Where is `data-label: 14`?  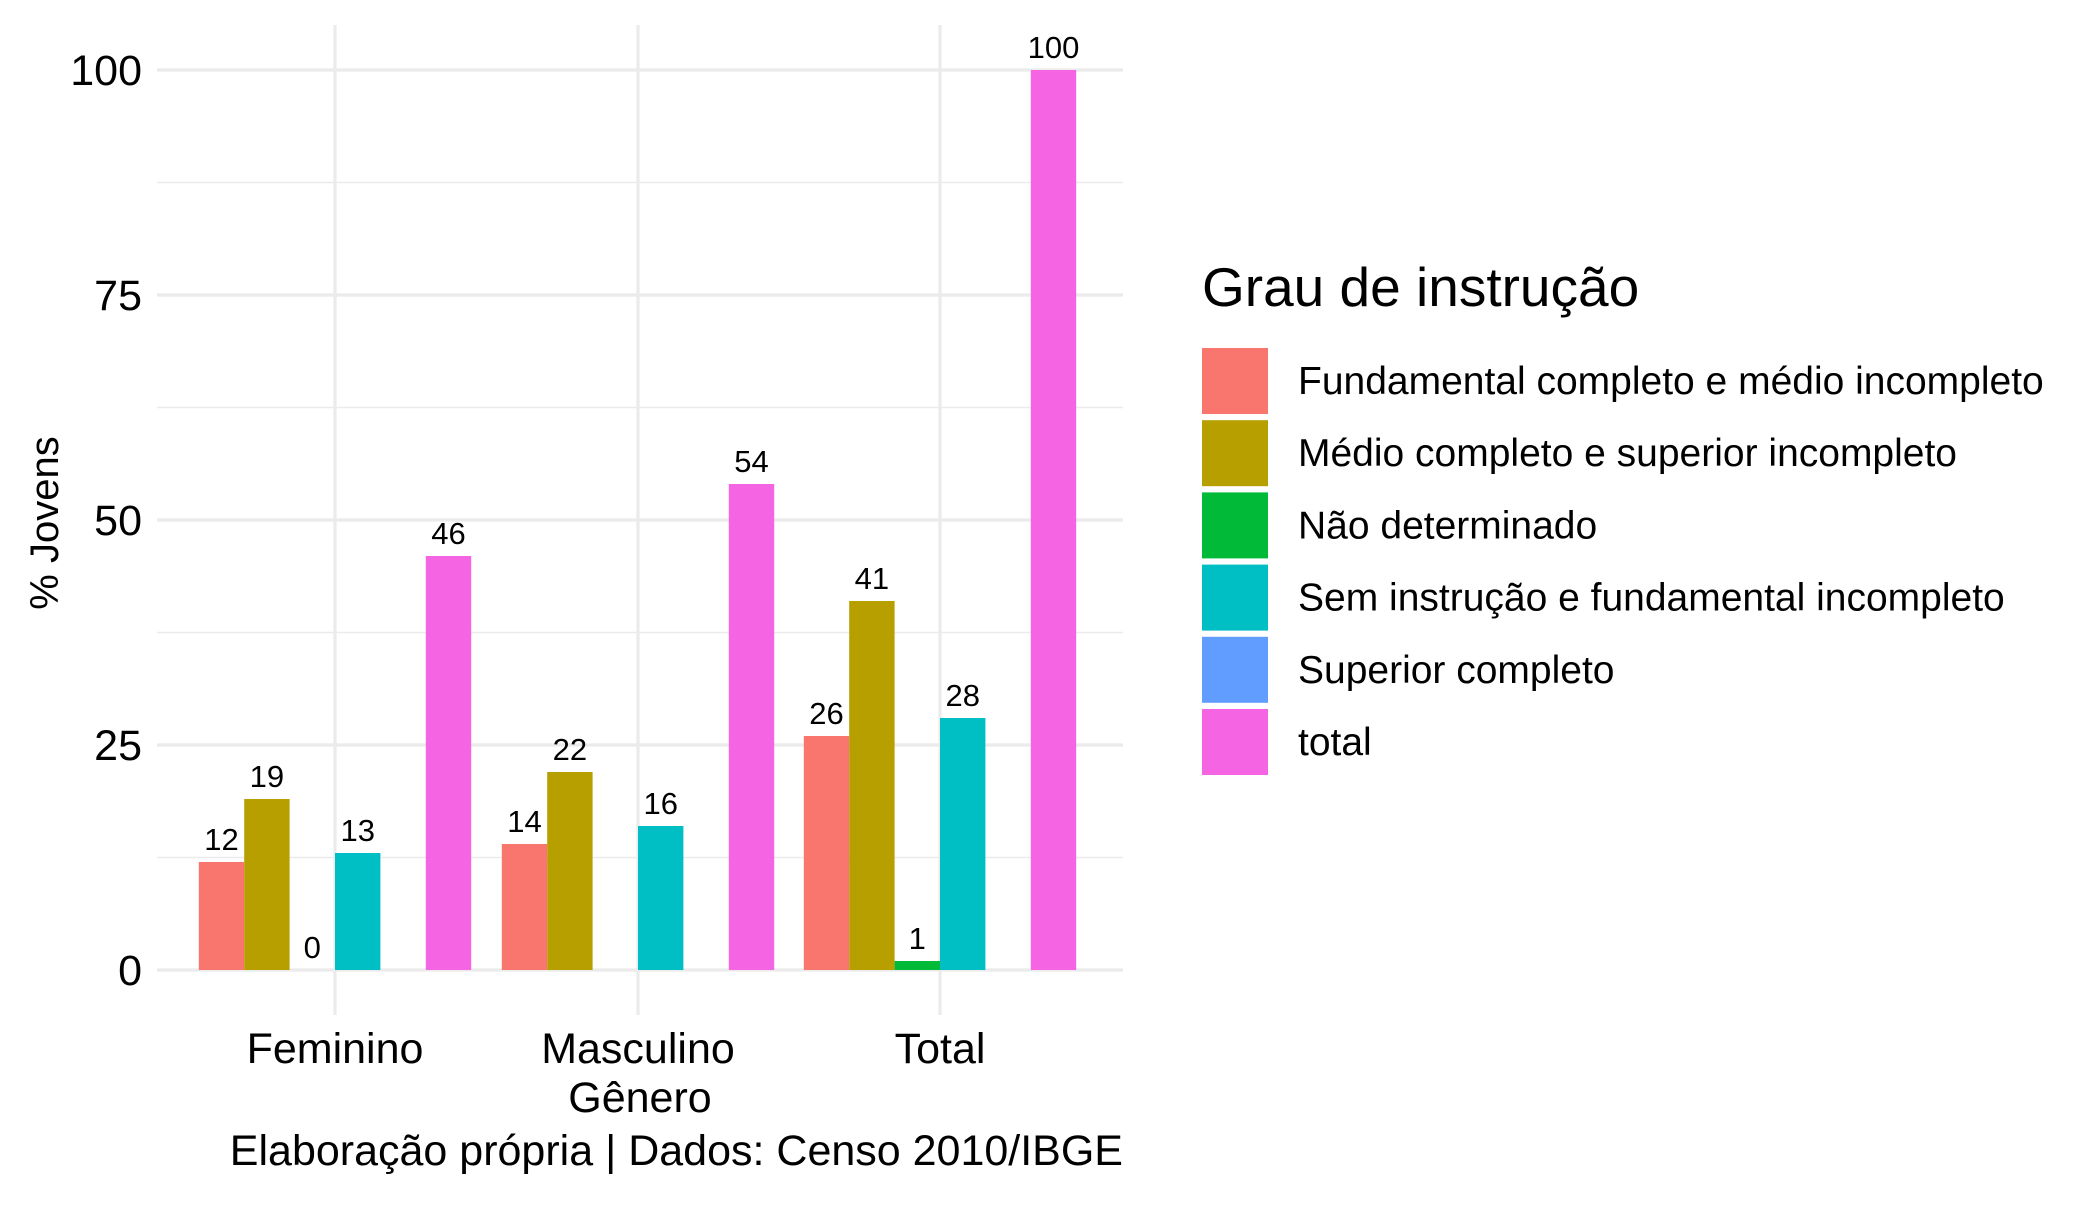 data-label: 14 is located at coordinates (524, 821).